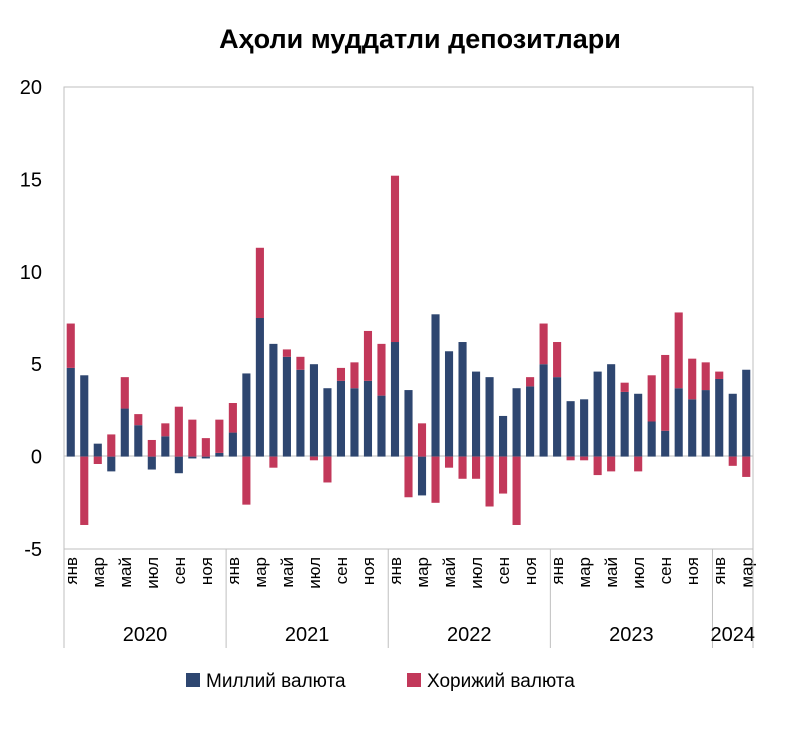  Describe the element at coordinates (395, 571) in the screenshot. I see `x-tick-label: янв` at that location.